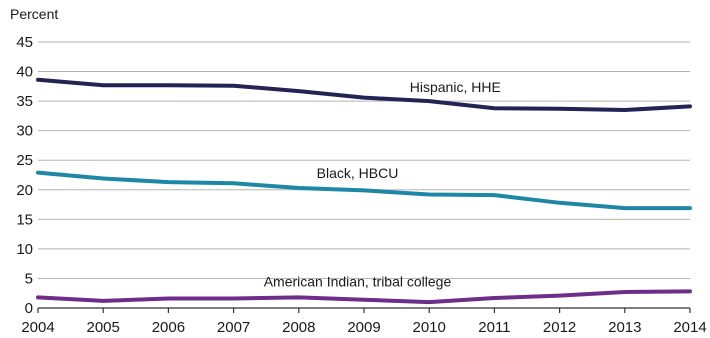  What do you see at coordinates (624, 327) in the screenshot?
I see `x-tick-label: 2013` at bounding box center [624, 327].